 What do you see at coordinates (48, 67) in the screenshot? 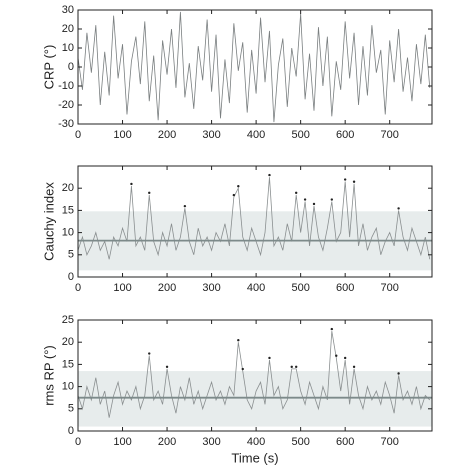
I see `y-axis-label: CRP (°)` at bounding box center [48, 67].